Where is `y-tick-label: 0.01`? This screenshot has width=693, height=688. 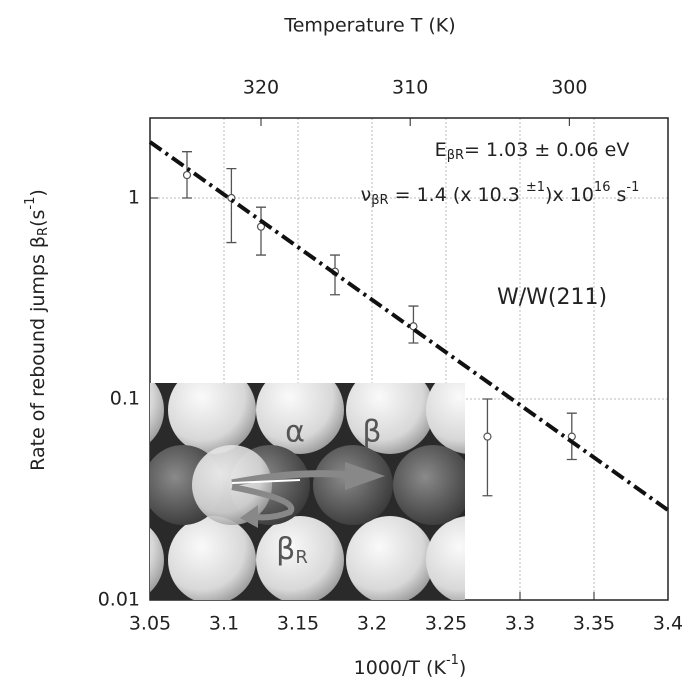 y-tick-label: 0.01 is located at coordinates (119, 600).